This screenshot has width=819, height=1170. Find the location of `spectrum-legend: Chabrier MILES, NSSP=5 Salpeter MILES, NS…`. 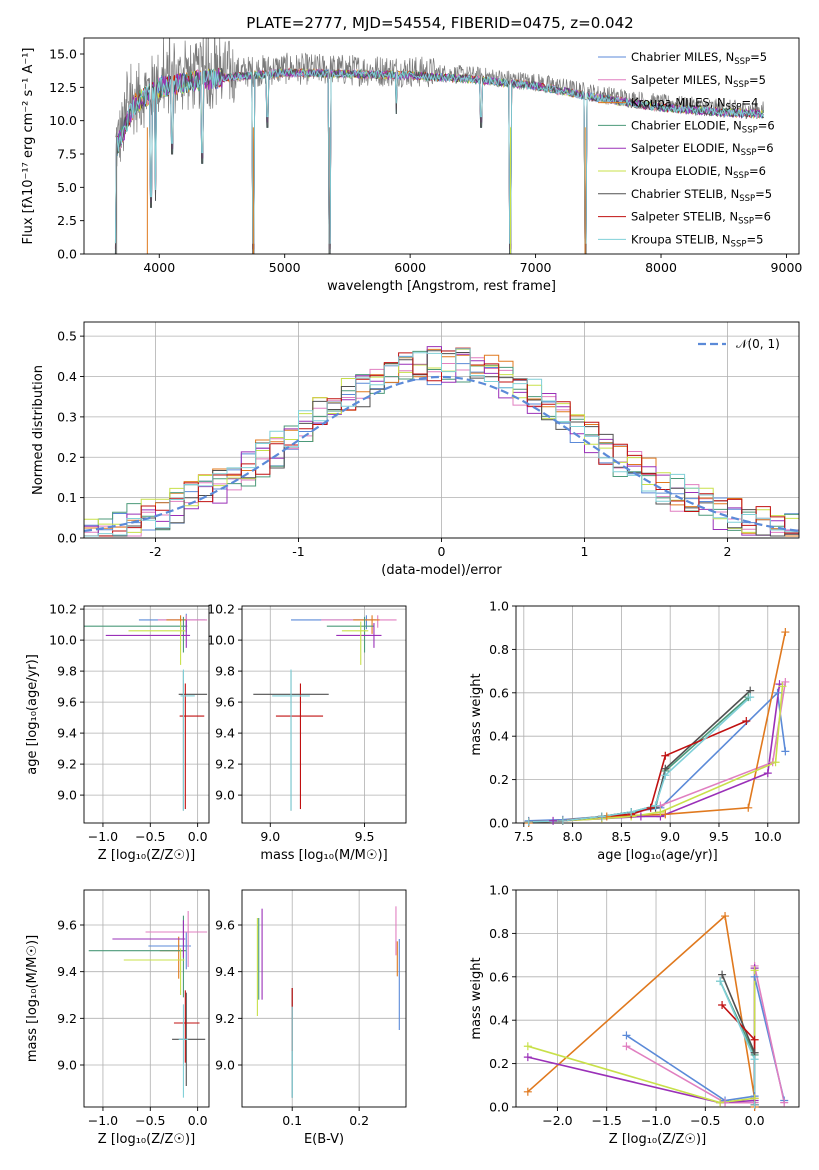

spectrum-legend: Chabrier MILES, NSSP=5 Salpeter MILES, NS… is located at coordinates (686, 149).